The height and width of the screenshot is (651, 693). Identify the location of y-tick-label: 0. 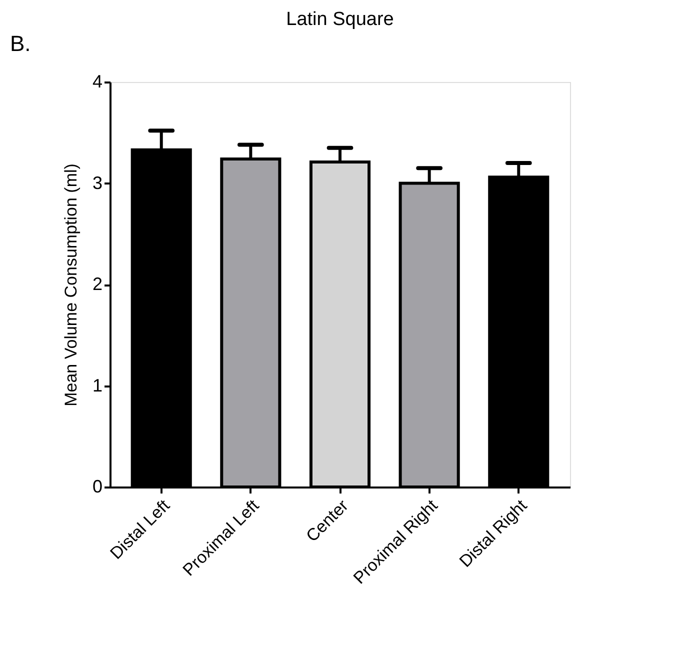
(97, 486).